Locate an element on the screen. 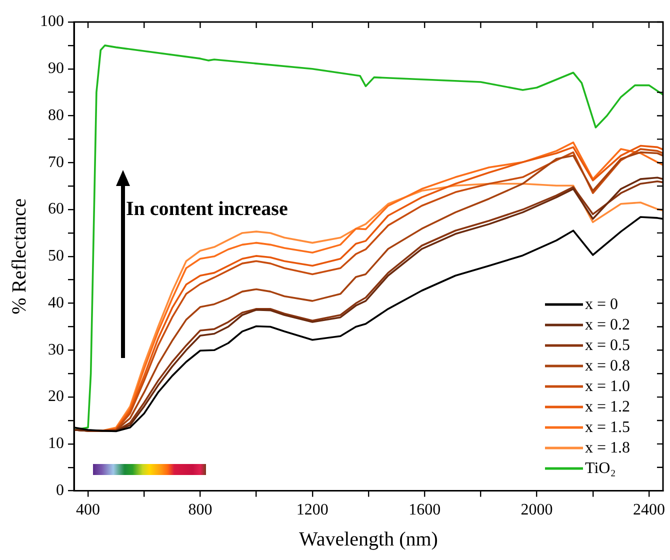  x-tick-label: 400 is located at coordinates (88, 510).